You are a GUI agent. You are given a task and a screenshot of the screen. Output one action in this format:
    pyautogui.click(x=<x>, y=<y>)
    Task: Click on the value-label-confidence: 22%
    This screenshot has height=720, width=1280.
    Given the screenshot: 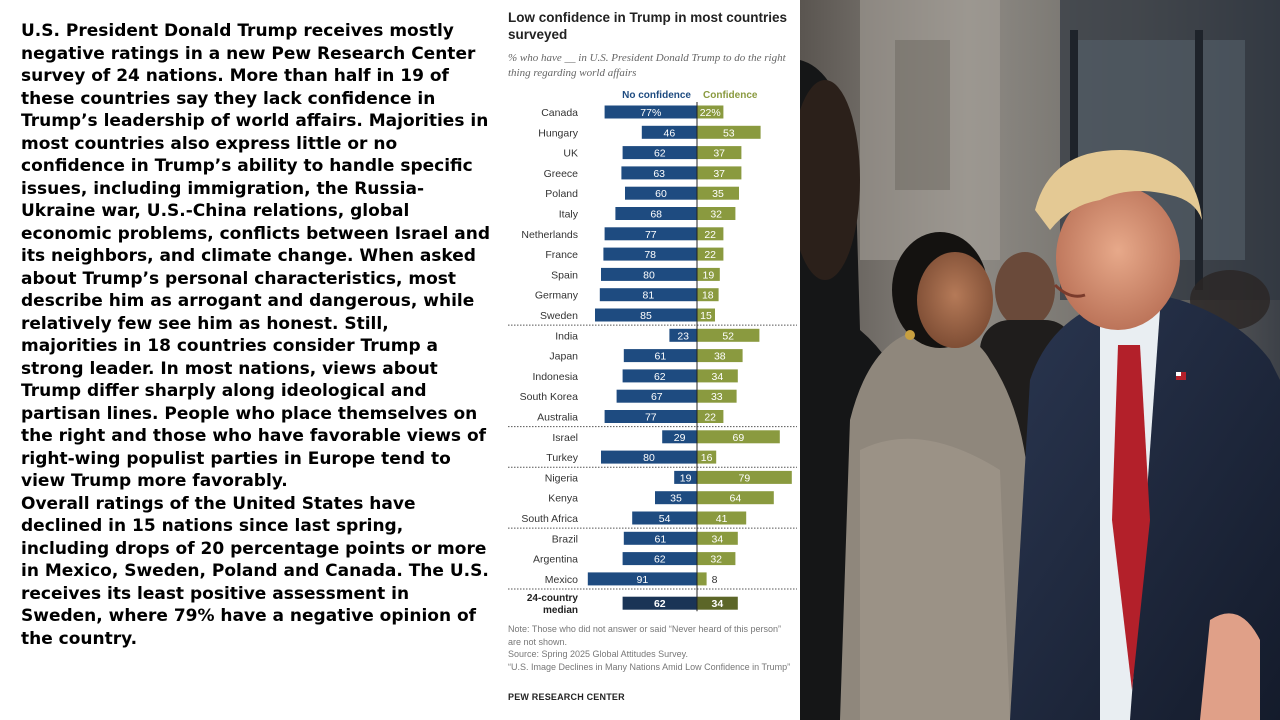 What is the action you would take?
    pyautogui.click(x=710, y=113)
    